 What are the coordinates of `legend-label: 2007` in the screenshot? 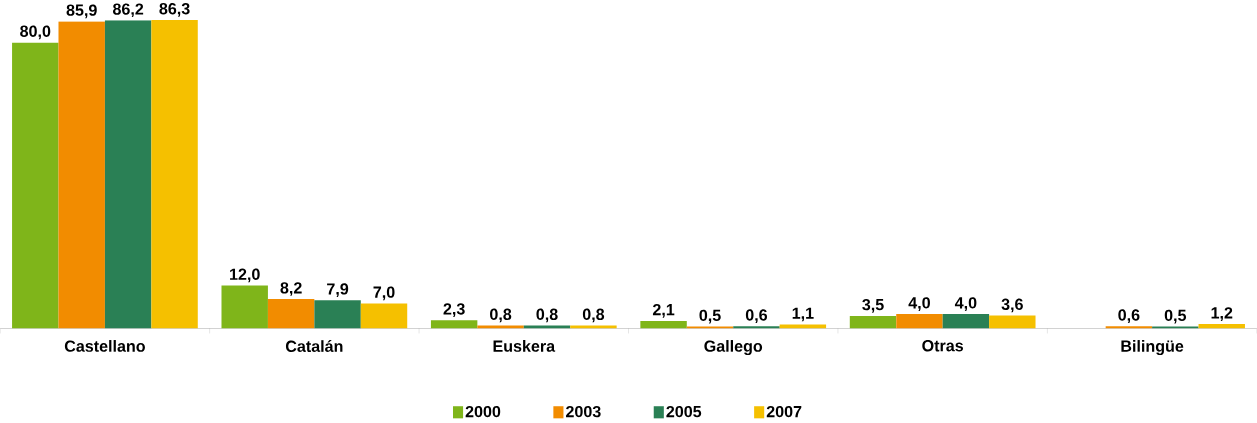 It's located at (784, 412).